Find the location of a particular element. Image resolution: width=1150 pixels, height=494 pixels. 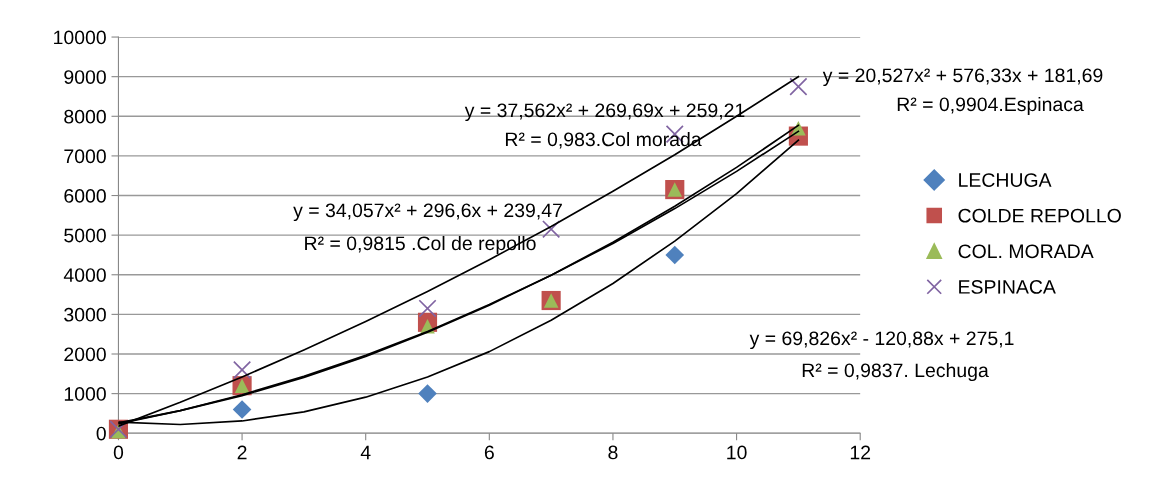

legend-label: LECHUGA is located at coordinates (1005, 180).